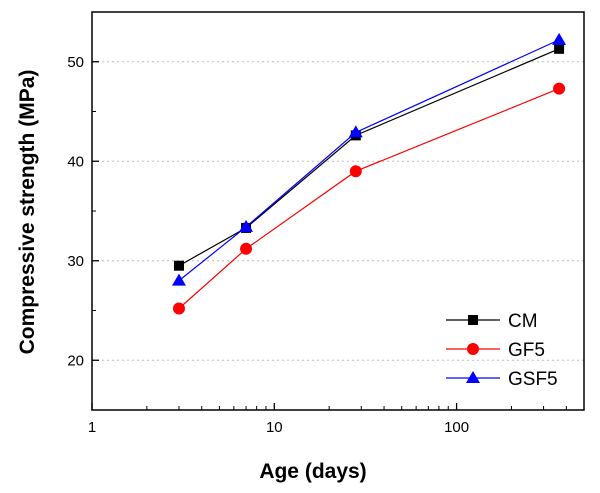 The width and height of the screenshot is (600, 493). I want to click on legend-label-cm: CM, so click(523, 321).